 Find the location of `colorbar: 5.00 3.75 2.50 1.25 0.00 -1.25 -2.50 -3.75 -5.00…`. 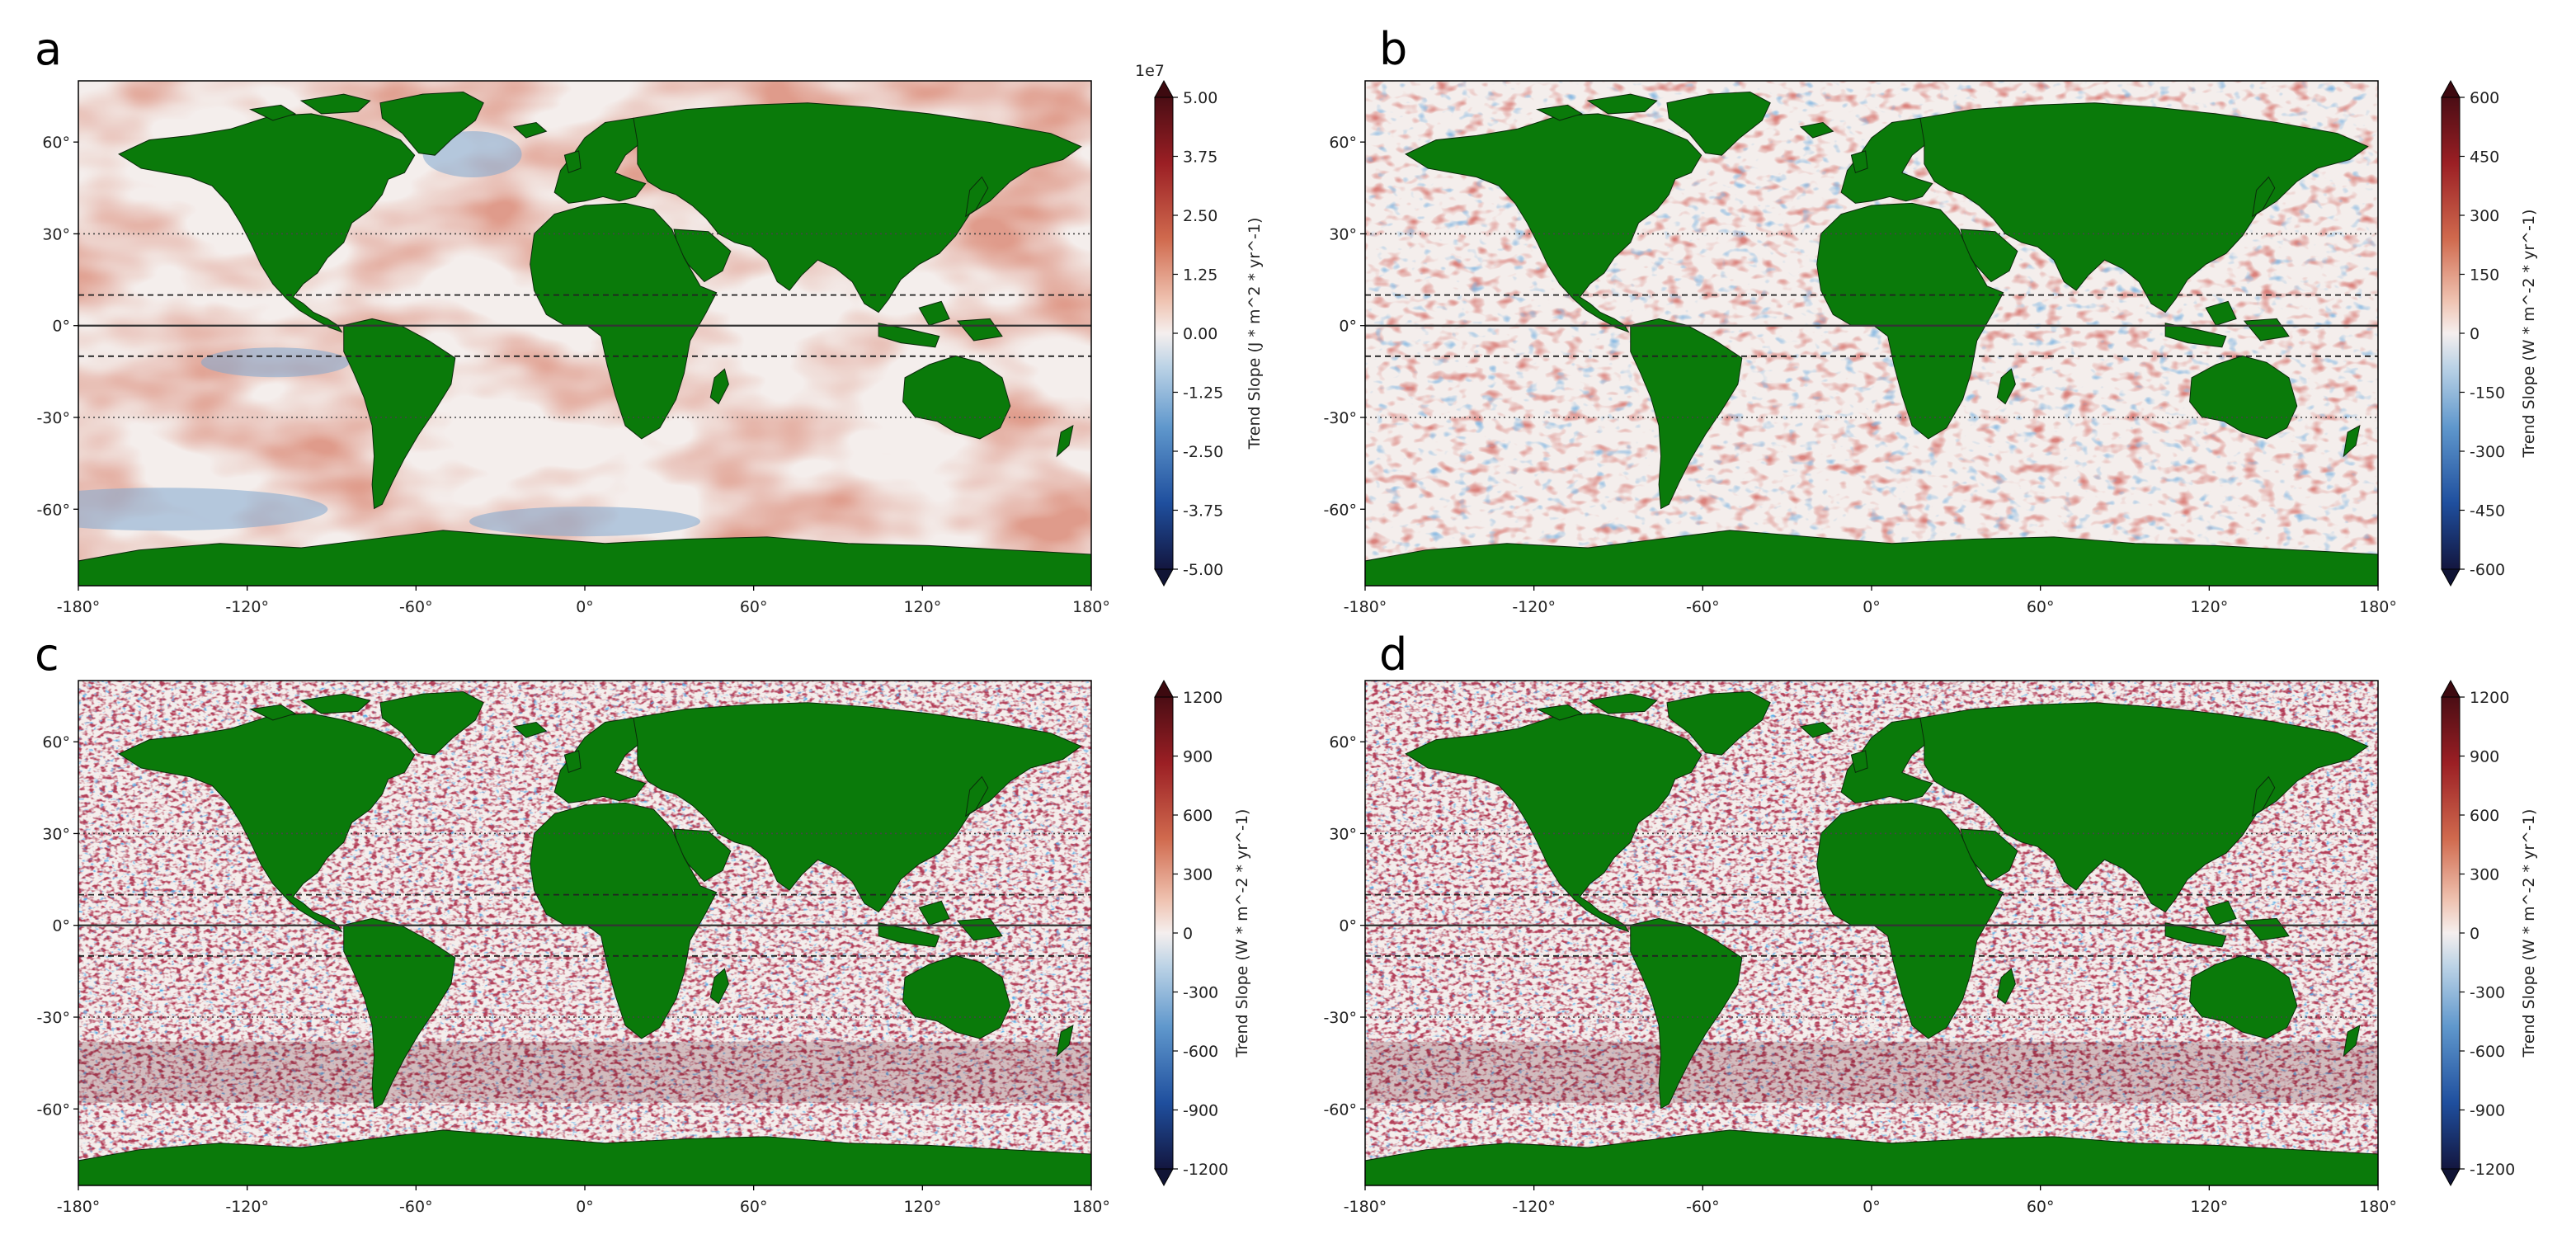

colorbar: 5.00 3.75 2.50 1.25 0.00 -1.25 -2.50 -3.75 -5.00… is located at coordinates (1199, 325).